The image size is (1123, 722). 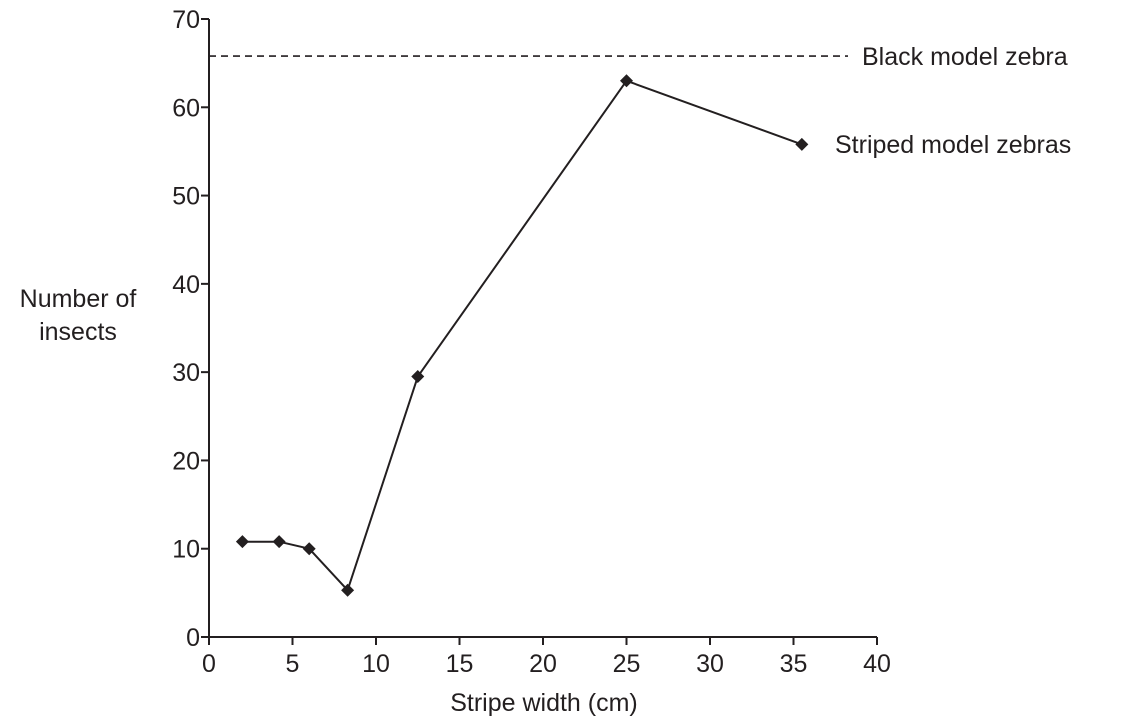 I want to click on x-tick-label: 35, so click(x=794, y=664).